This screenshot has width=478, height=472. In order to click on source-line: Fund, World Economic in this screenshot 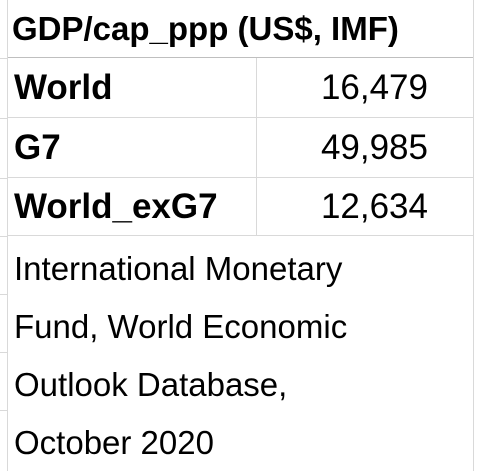, I will do `click(181, 326)`.